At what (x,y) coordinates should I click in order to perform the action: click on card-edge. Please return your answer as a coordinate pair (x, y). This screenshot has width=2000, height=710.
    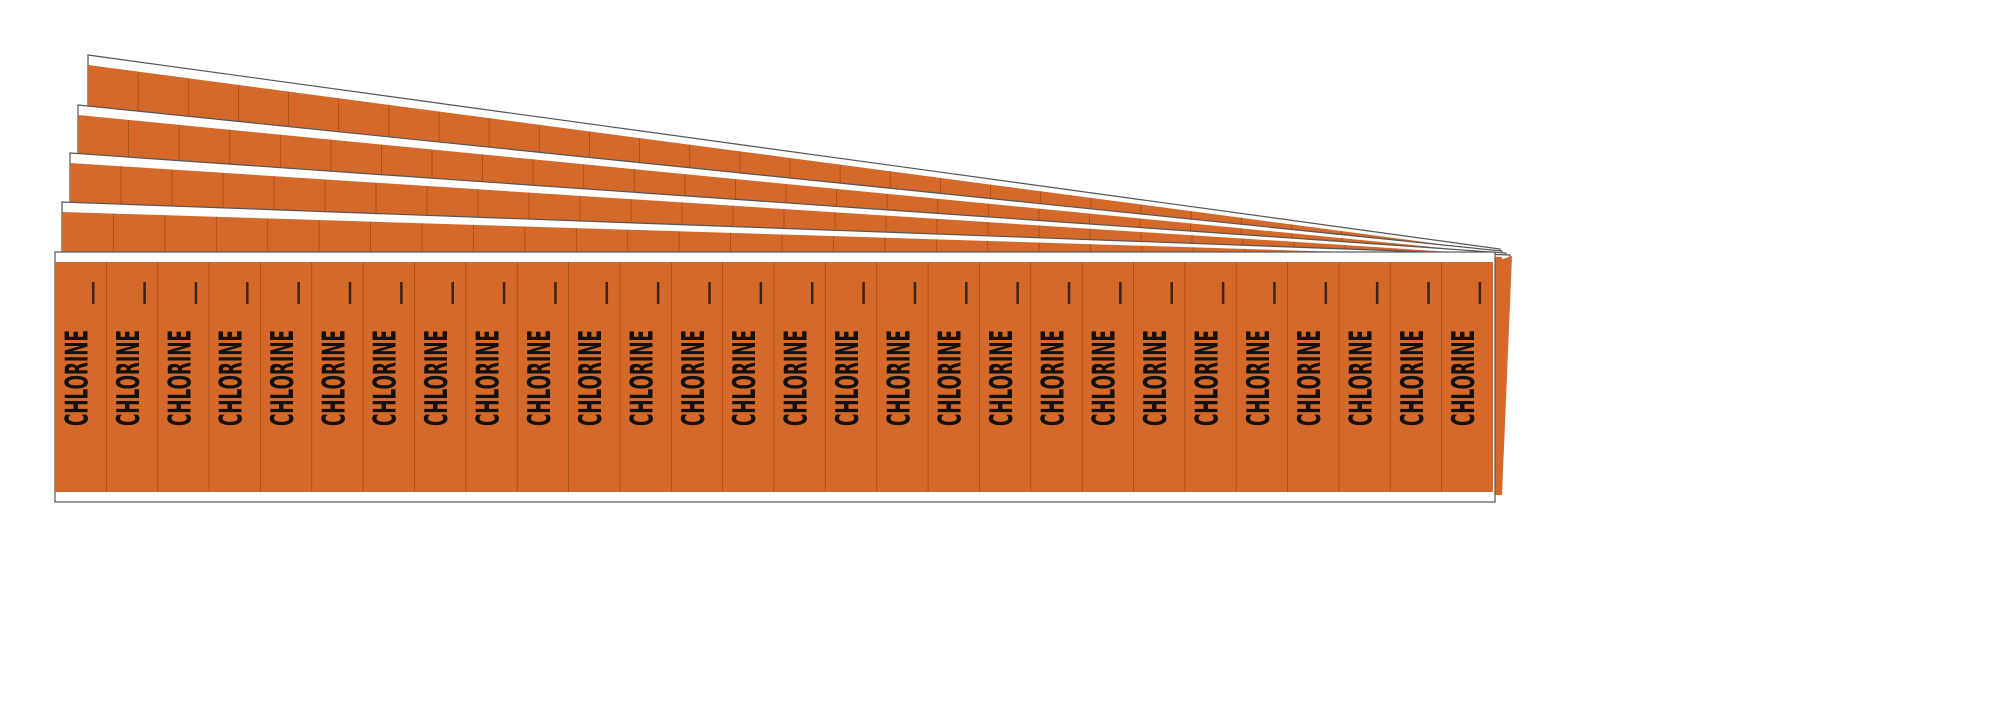
    Looking at the image, I should click on (1502, 375).